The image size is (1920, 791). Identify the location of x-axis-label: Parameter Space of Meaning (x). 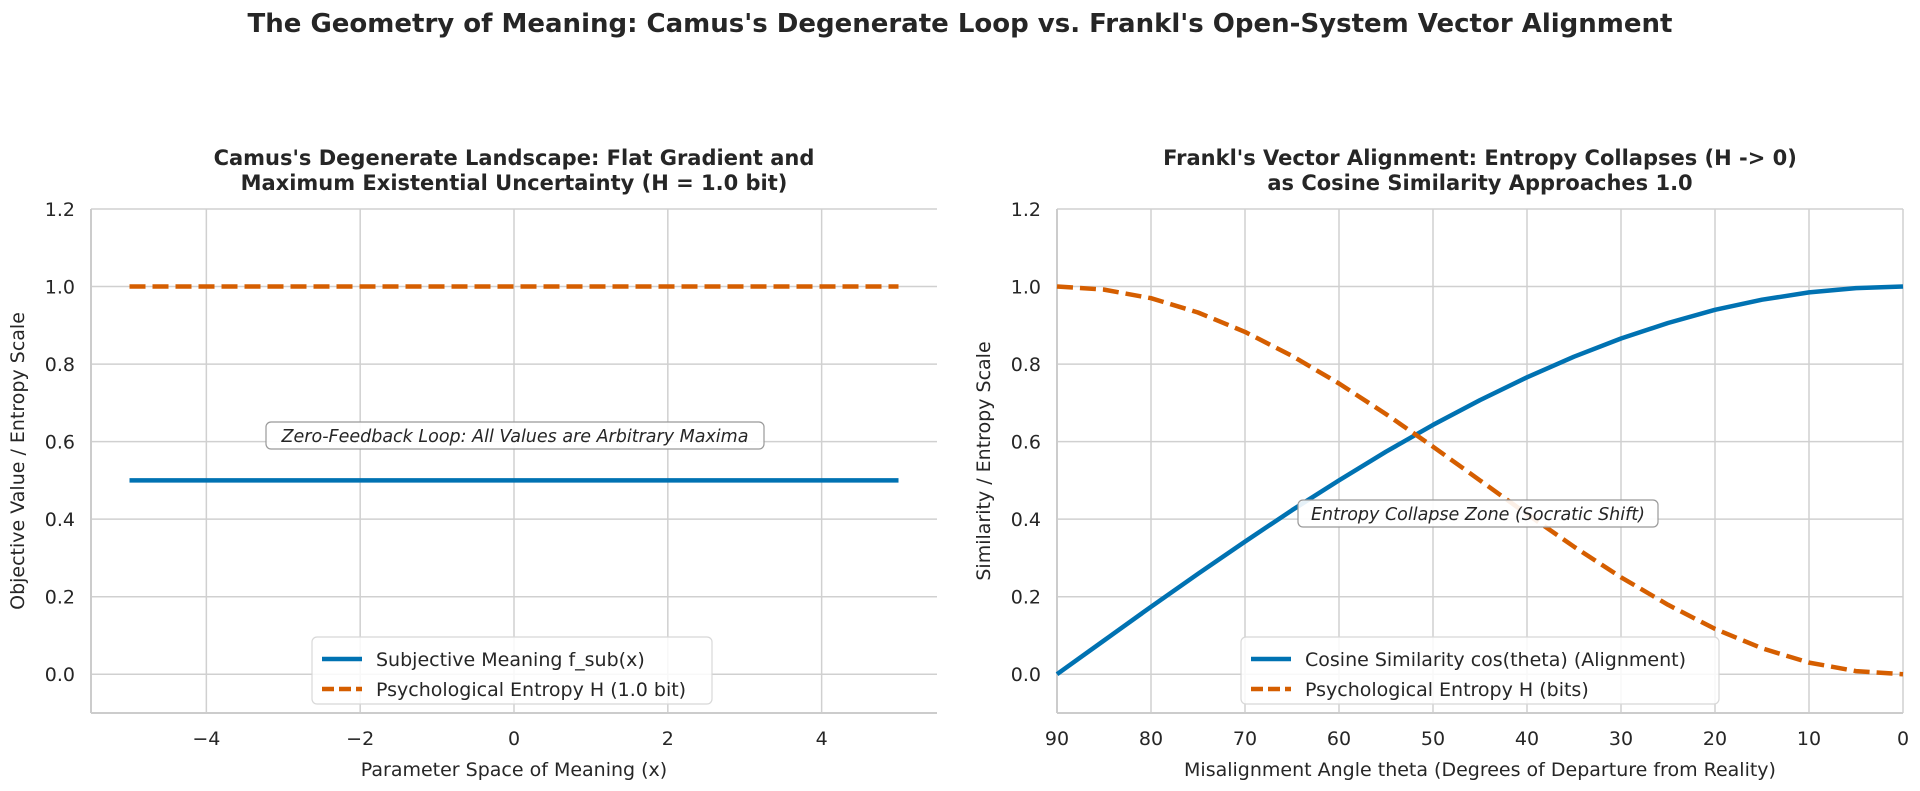
(514, 770).